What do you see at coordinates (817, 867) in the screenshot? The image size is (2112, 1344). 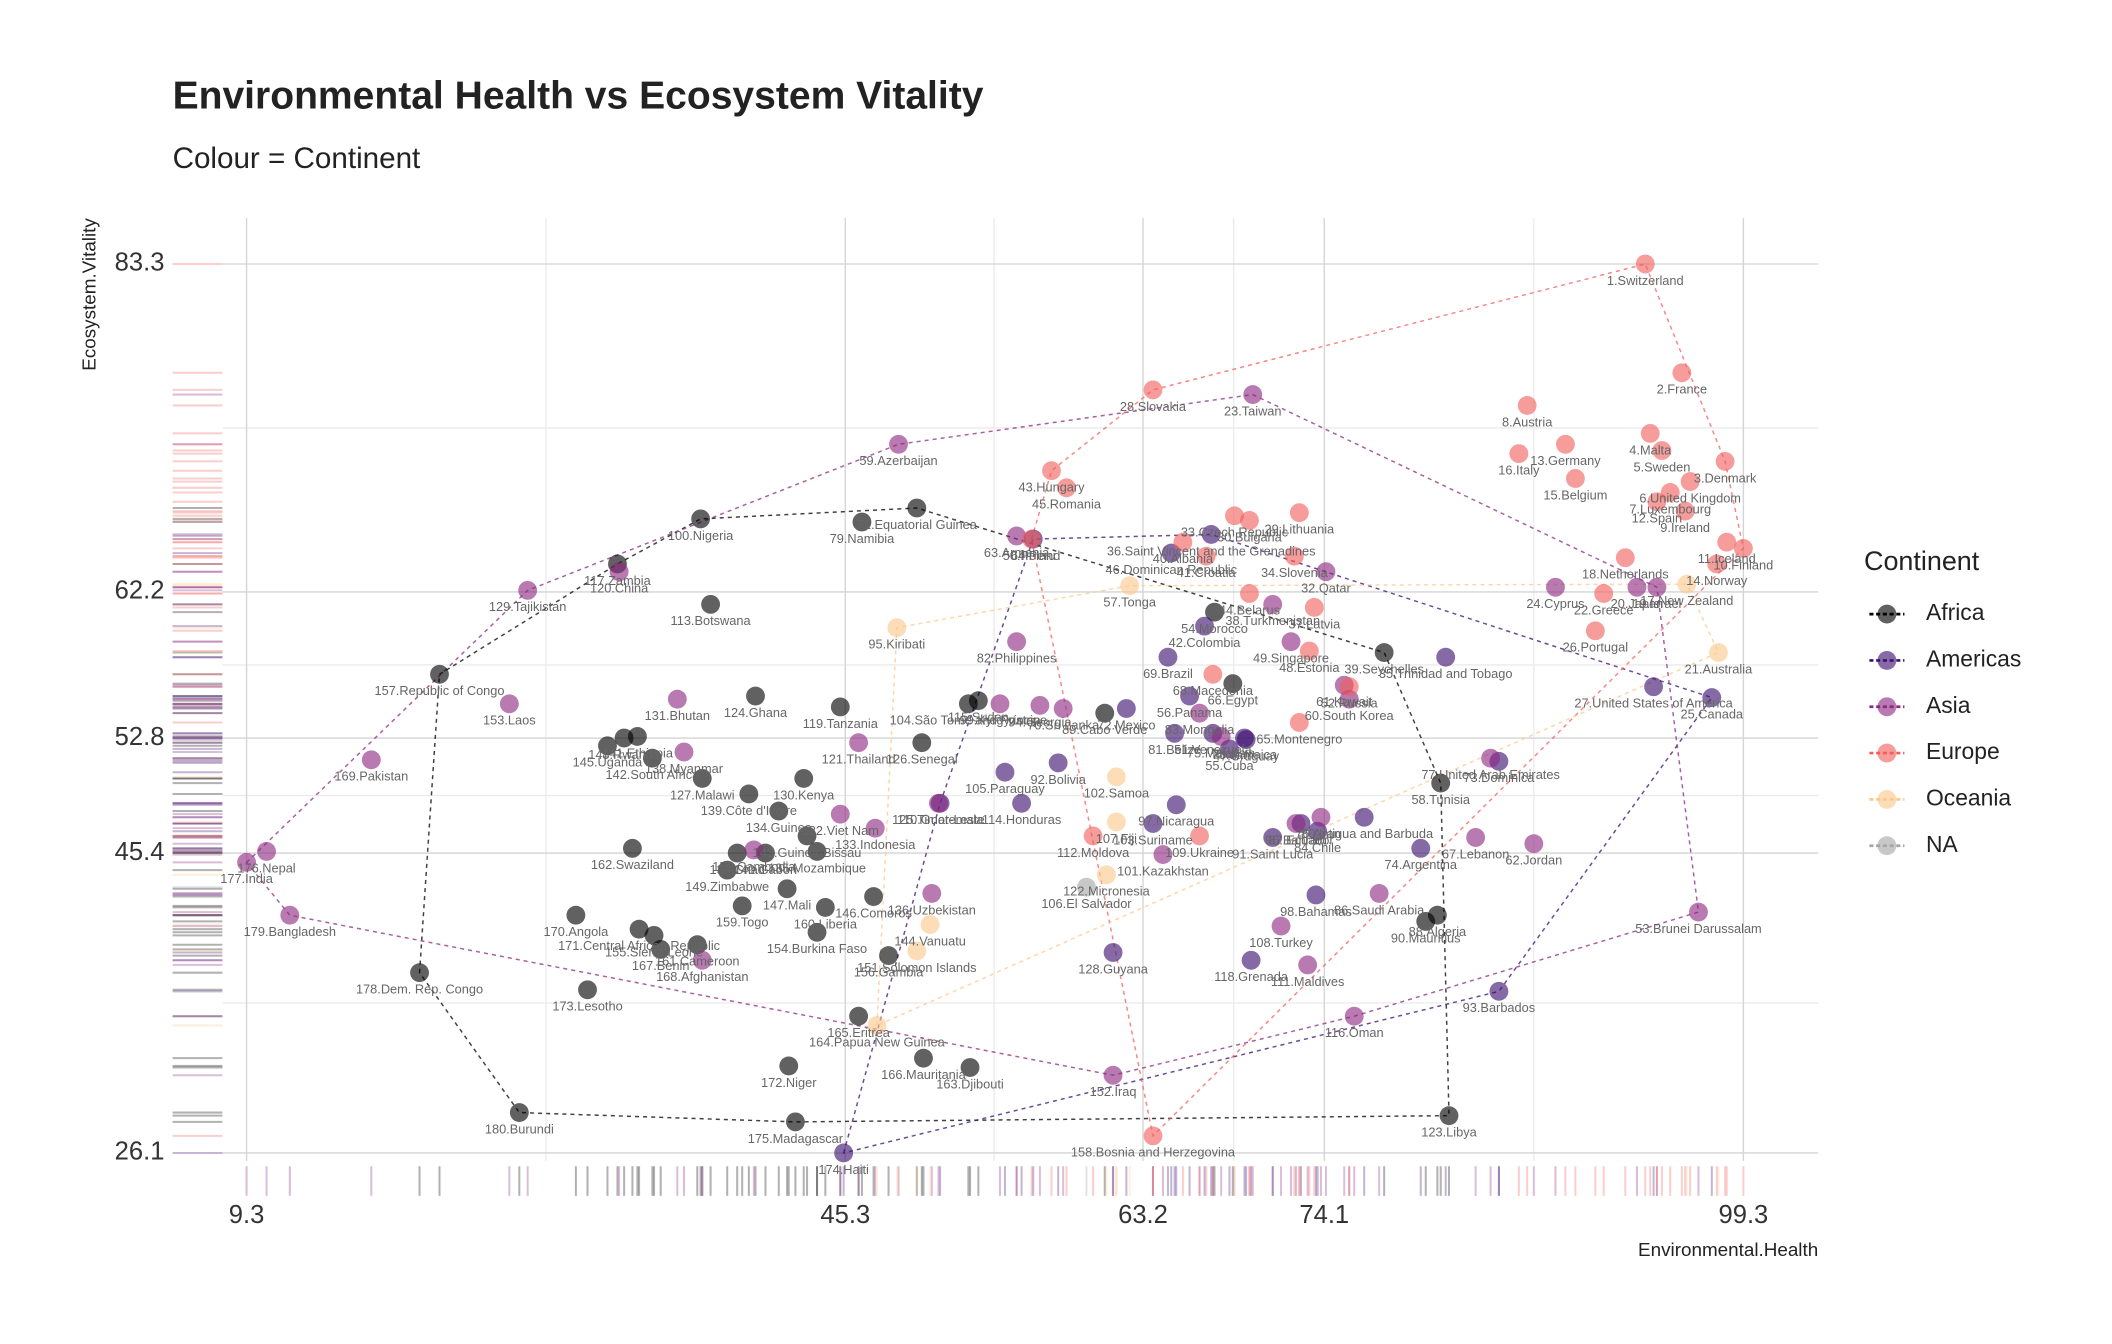 I see `point-label: 135.Mozambique` at bounding box center [817, 867].